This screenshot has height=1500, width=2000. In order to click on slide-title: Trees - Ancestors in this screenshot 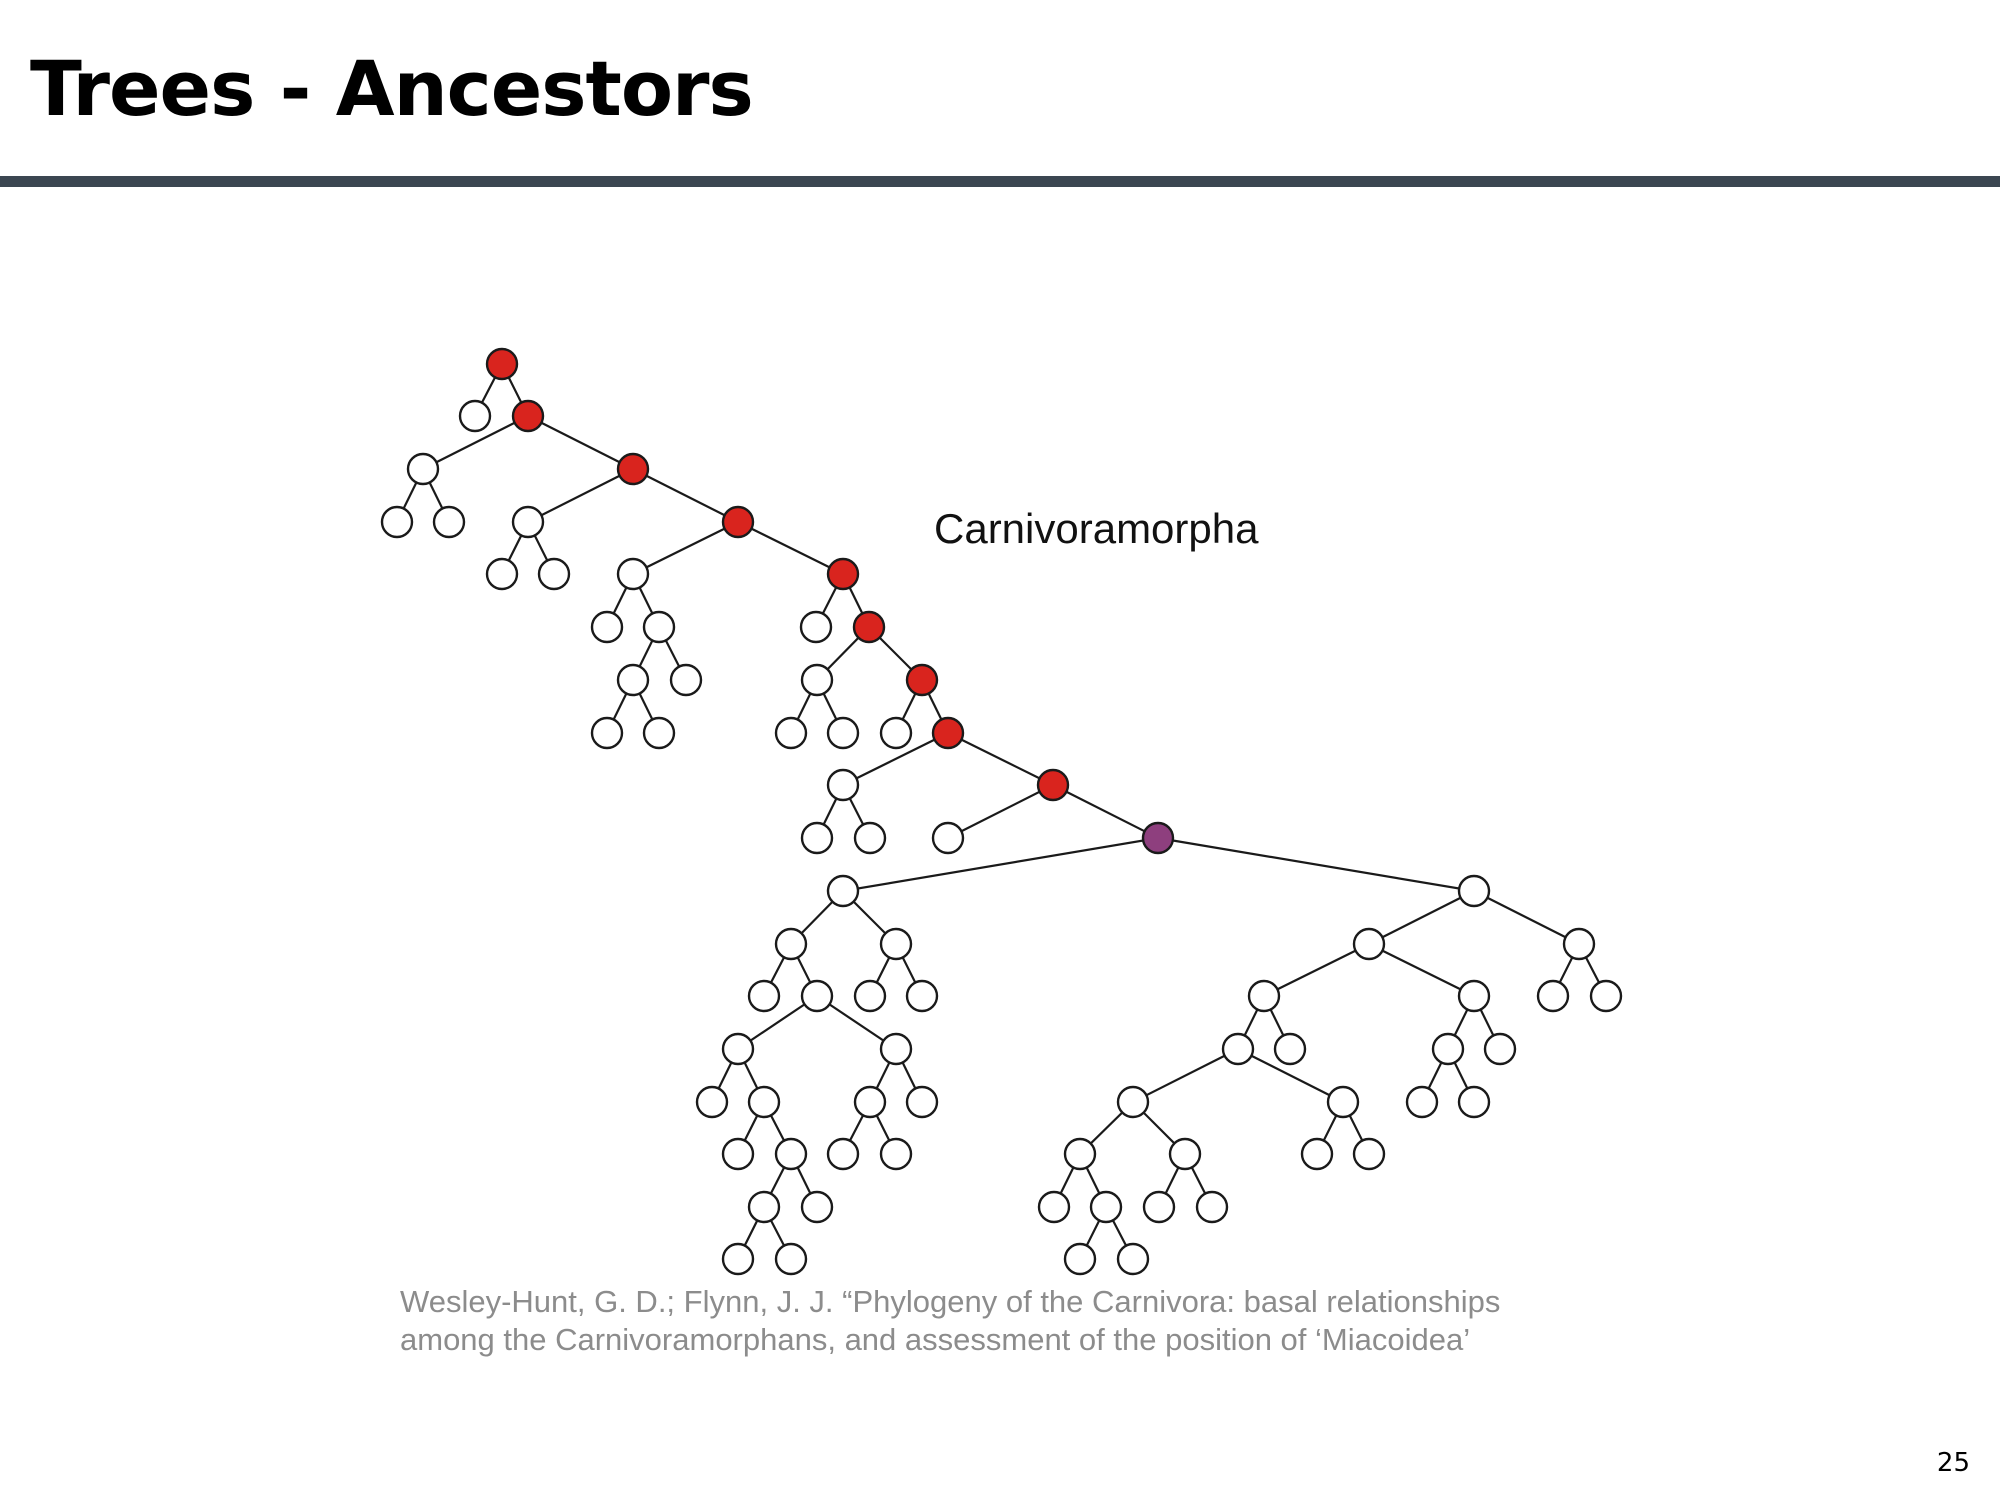, I will do `click(392, 88)`.